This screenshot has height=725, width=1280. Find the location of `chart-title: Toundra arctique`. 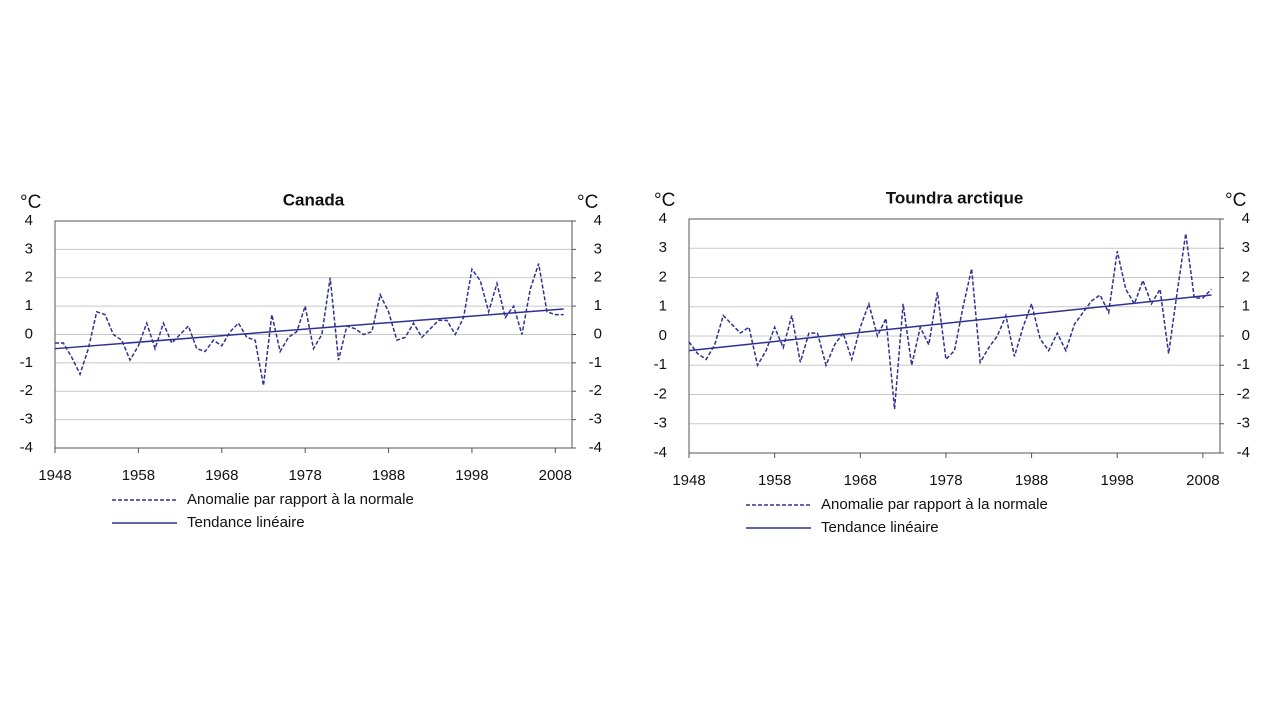

chart-title: Toundra arctique is located at coordinates (955, 197).